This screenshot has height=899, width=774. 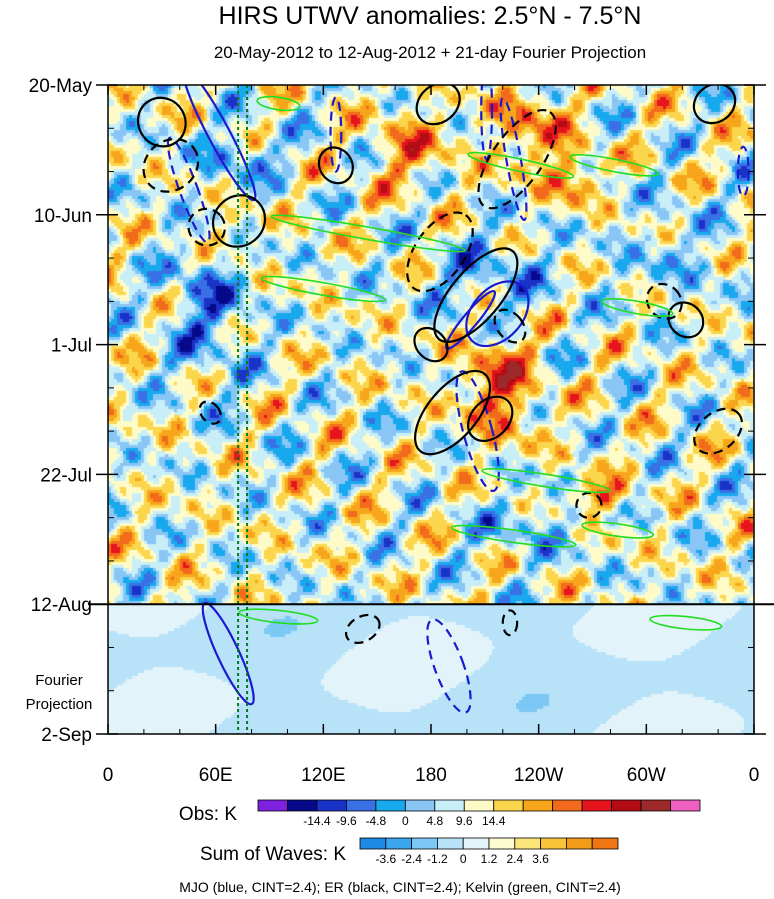 What do you see at coordinates (430, 16) in the screenshot?
I see `chart-title: HIRS UTWV anomalies: 2.5°N - 7.5°N` at bounding box center [430, 16].